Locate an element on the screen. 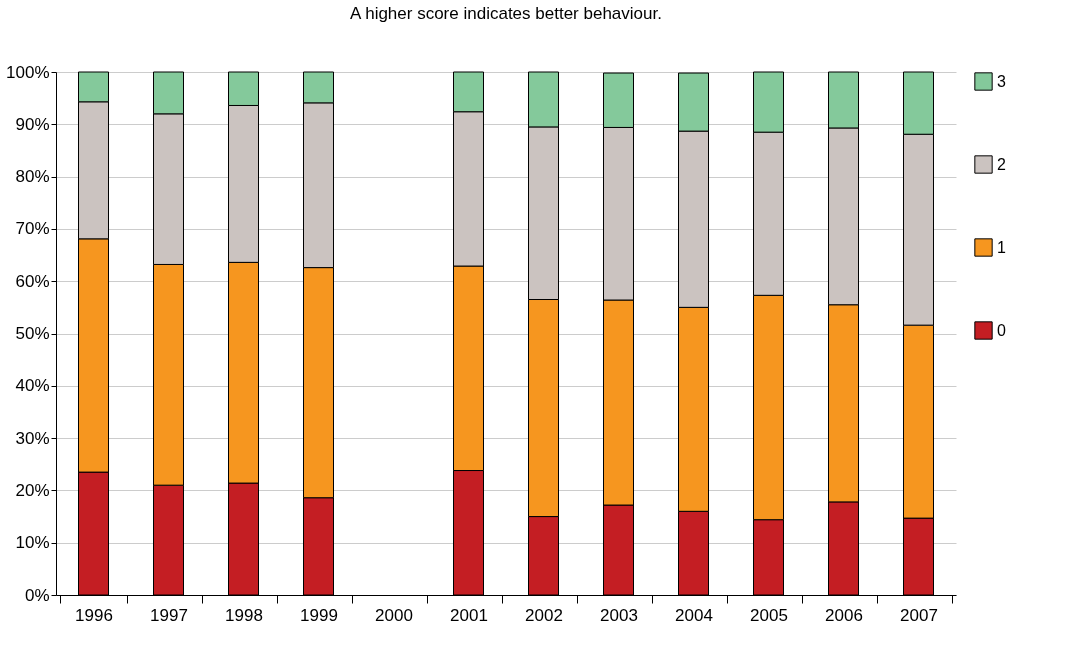 This screenshot has height=655, width=1083. y-tick-label: 50% is located at coordinates (32, 333).